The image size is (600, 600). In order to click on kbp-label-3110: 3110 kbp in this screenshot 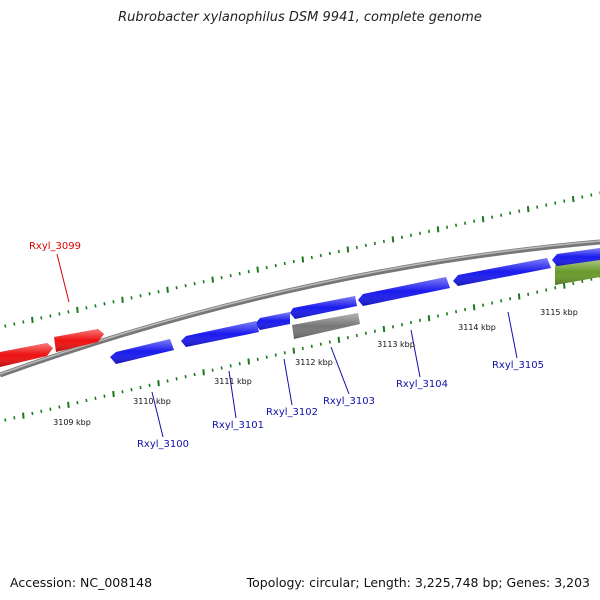, I will do `click(152, 401)`.